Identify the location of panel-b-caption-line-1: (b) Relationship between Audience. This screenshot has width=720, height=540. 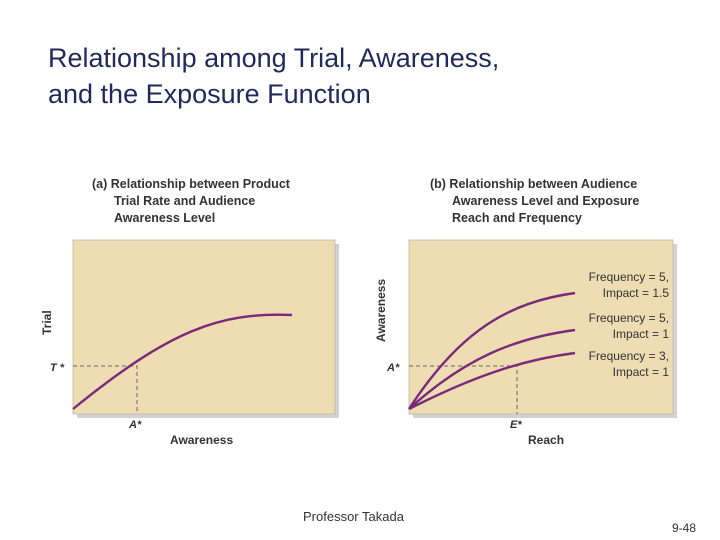
(534, 184).